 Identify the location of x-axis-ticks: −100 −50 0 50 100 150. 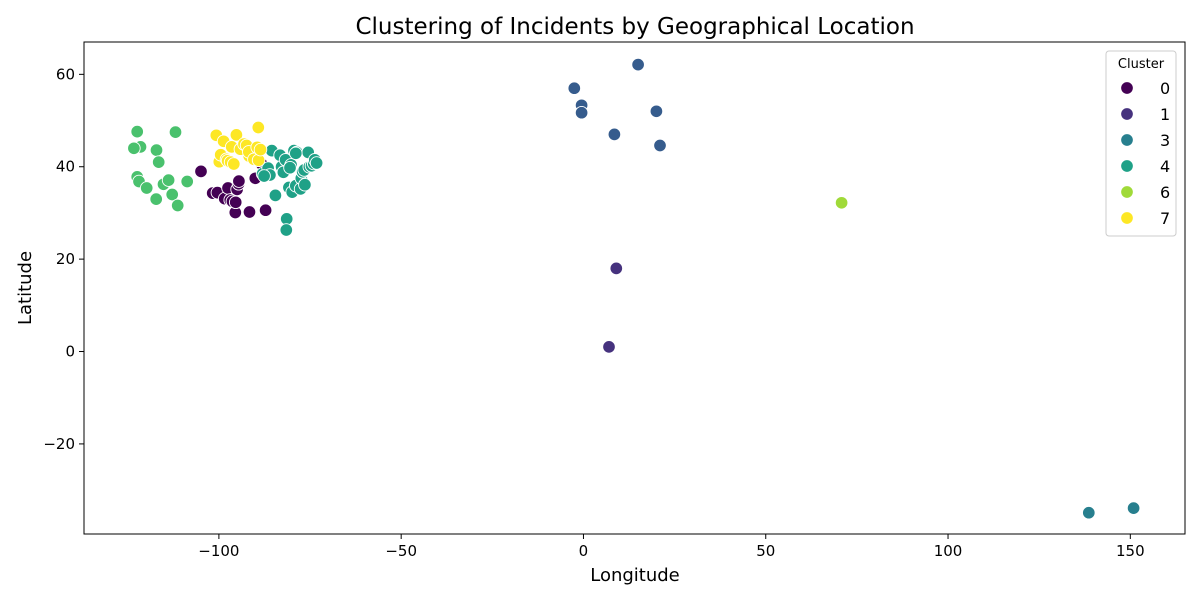
(671, 547).